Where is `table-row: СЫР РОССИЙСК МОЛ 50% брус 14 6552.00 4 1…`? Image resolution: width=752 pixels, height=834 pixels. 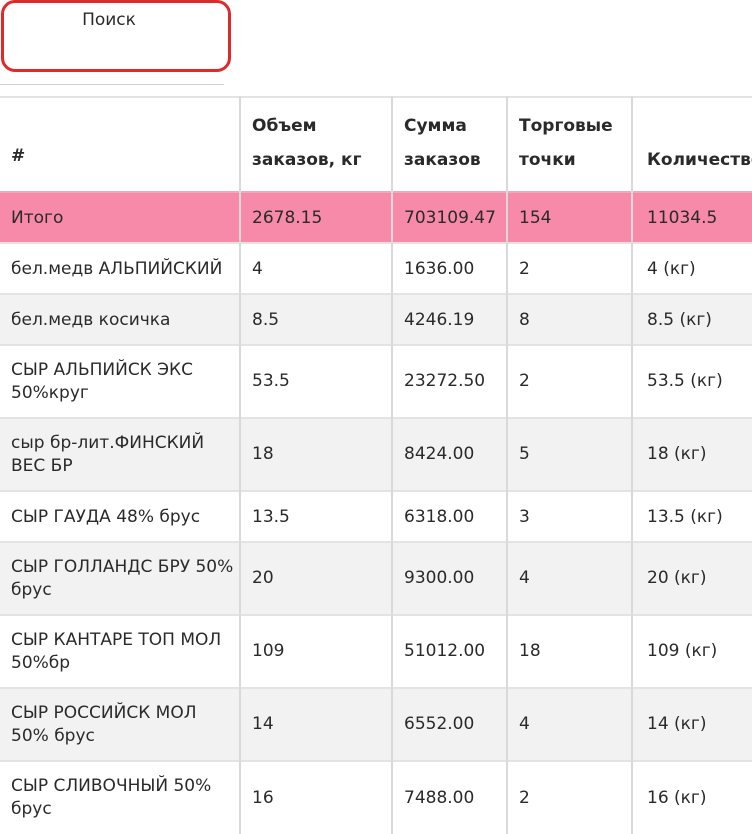
table-row: СЫР РОССИЙСК МОЛ 50% брус 14 6552.00 4 1… is located at coordinates (376, 724).